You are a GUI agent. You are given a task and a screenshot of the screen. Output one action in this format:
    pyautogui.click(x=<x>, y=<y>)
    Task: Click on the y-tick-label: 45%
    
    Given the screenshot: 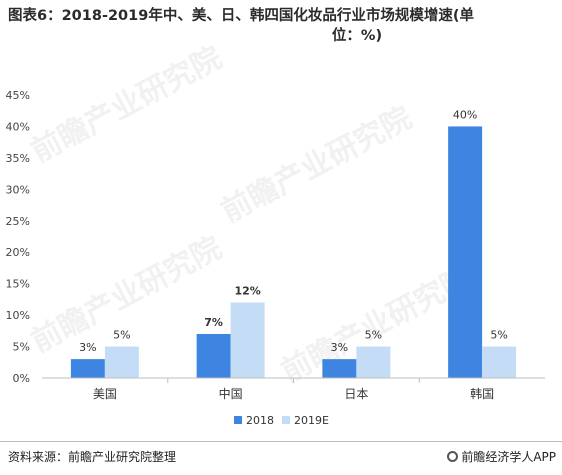 What is the action you would take?
    pyautogui.click(x=18, y=95)
    